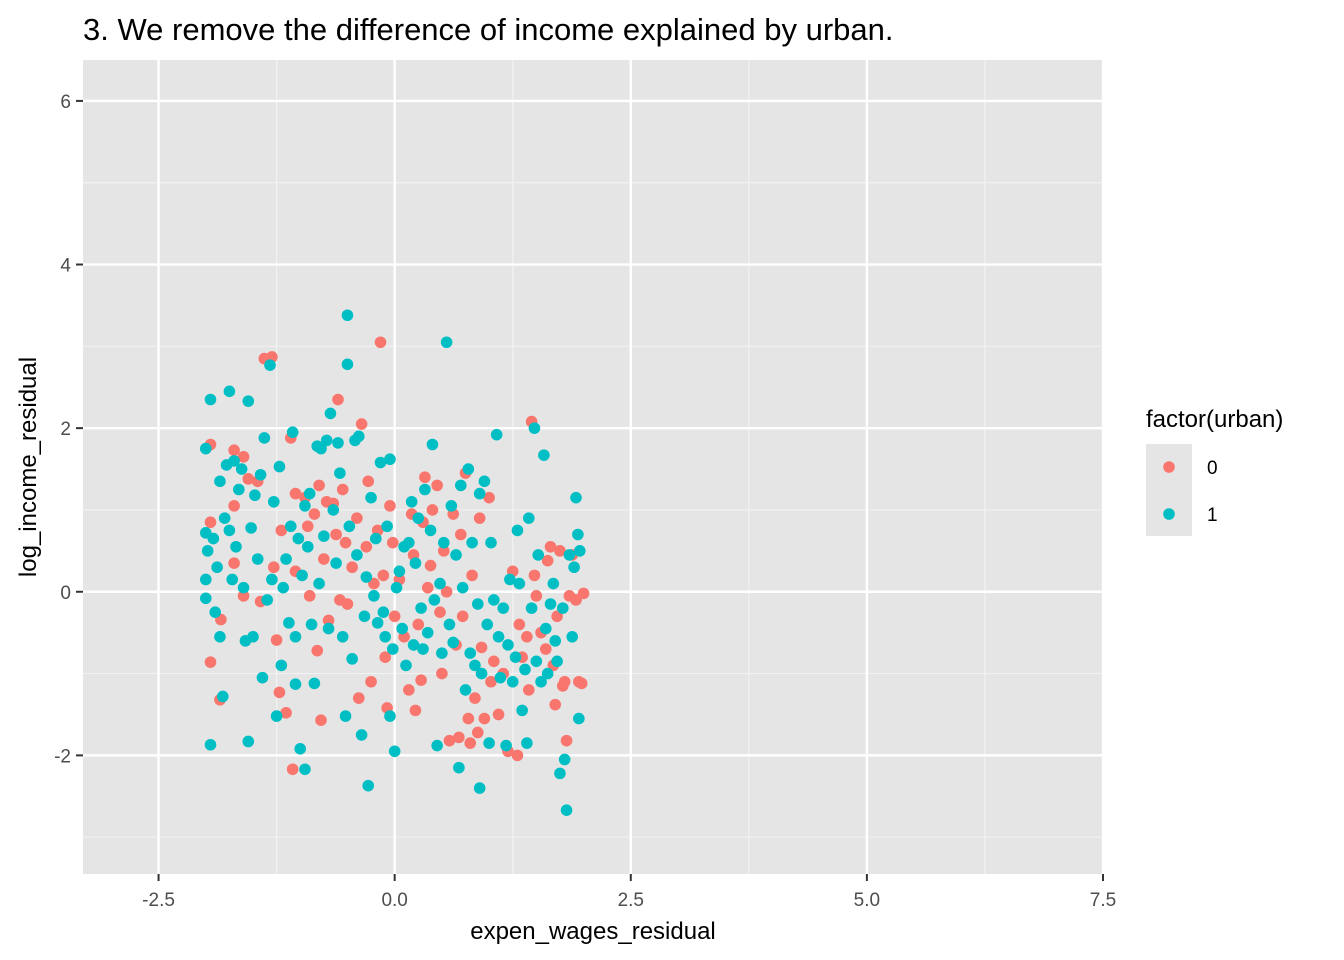 This screenshot has height=960, width=1344. What do you see at coordinates (158, 900) in the screenshot?
I see `x-tick-label: -2.5` at bounding box center [158, 900].